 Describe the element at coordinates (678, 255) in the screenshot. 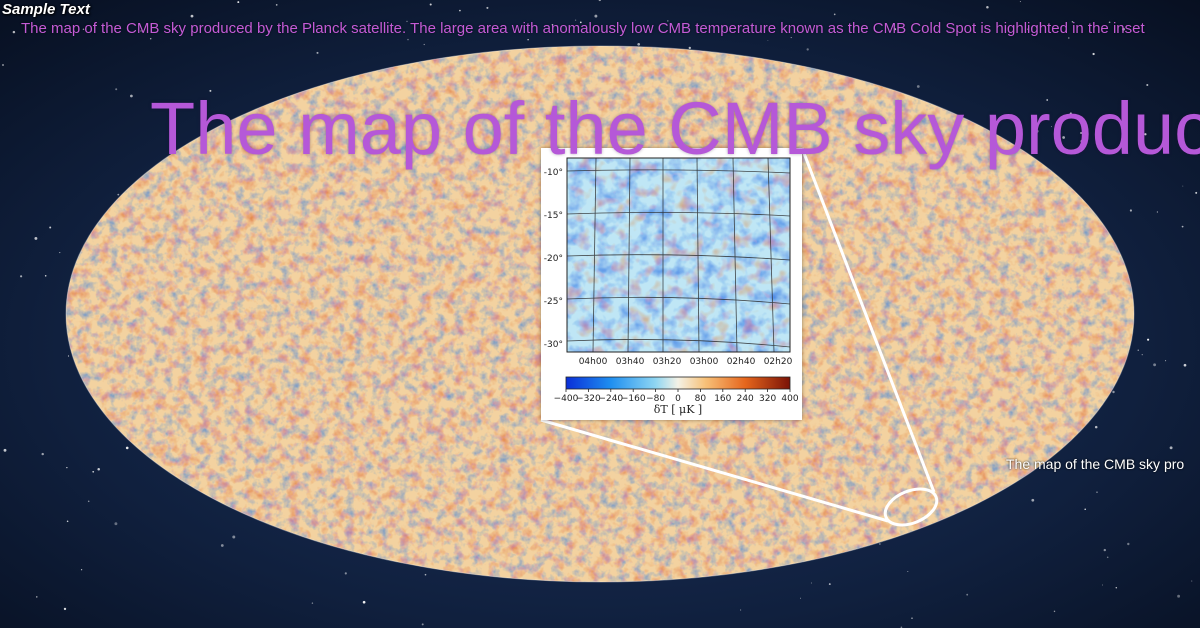

I see `inset-map` at that location.